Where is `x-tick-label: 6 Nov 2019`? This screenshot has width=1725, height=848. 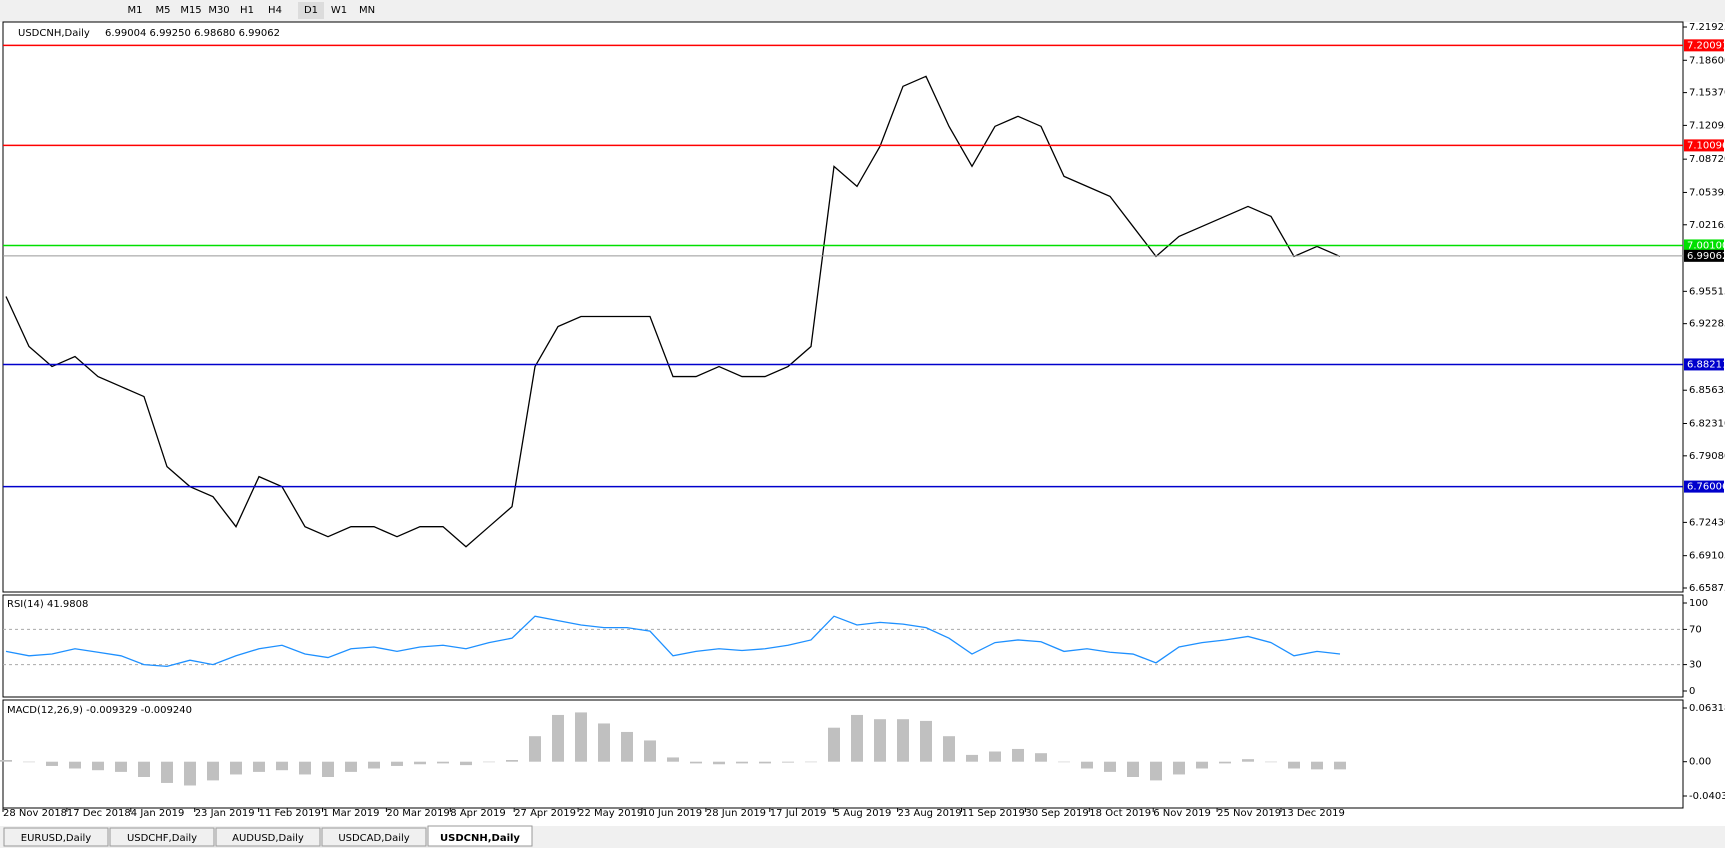
x-tick-label: 6 Nov 2019 is located at coordinates (1182, 813).